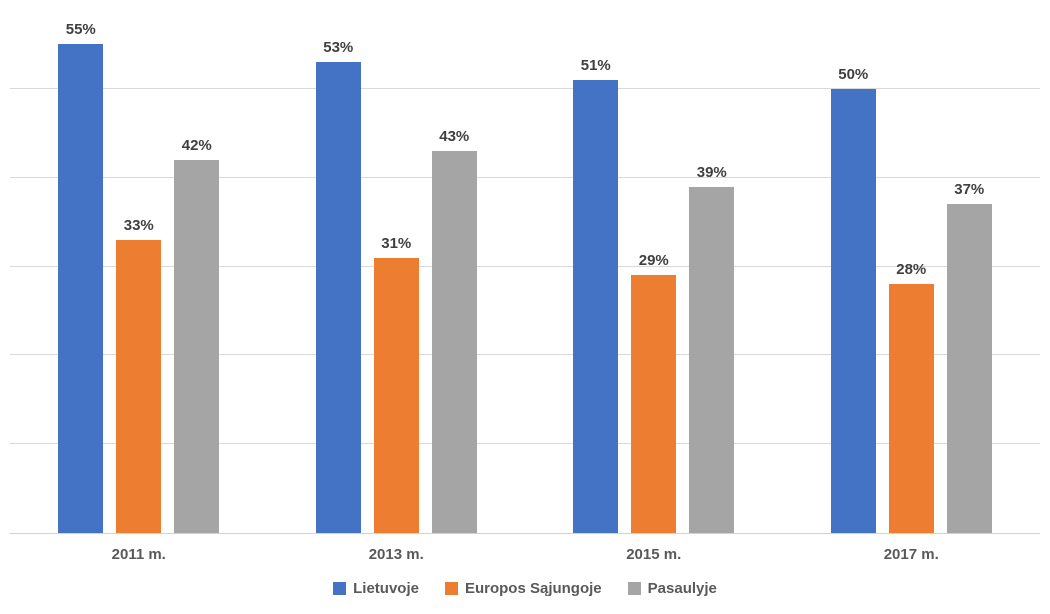 Image resolution: width=1050 pixels, height=614 pixels. What do you see at coordinates (338, 48) in the screenshot?
I see `bar-value-label: 53%` at bounding box center [338, 48].